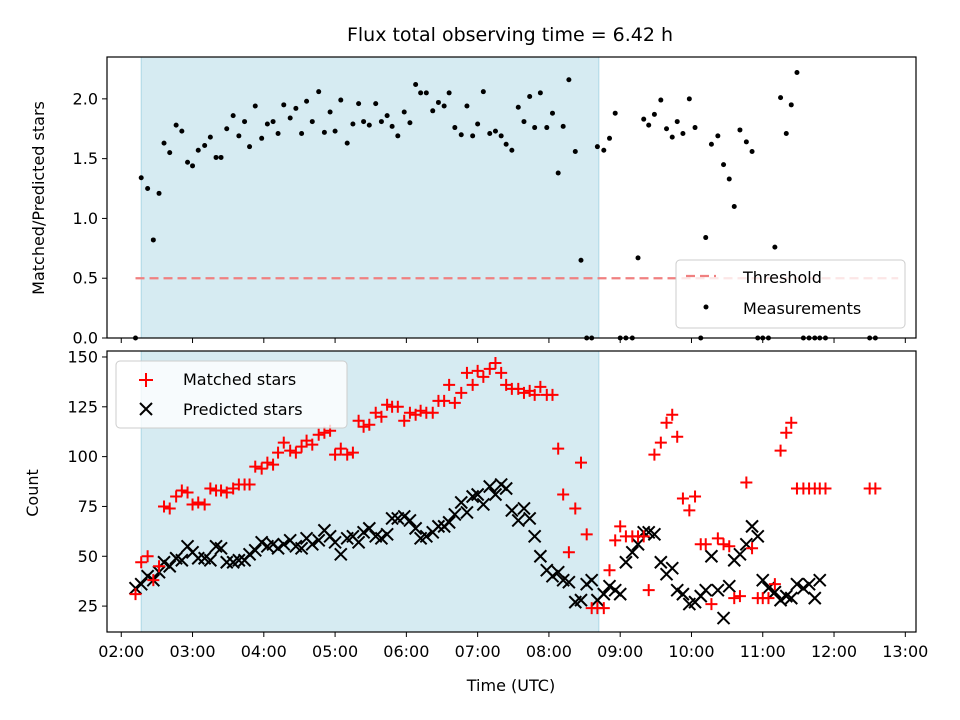 The width and height of the screenshot is (960, 720). What do you see at coordinates (802, 308) in the screenshot?
I see `measurements-legend-label: Measurements` at bounding box center [802, 308].